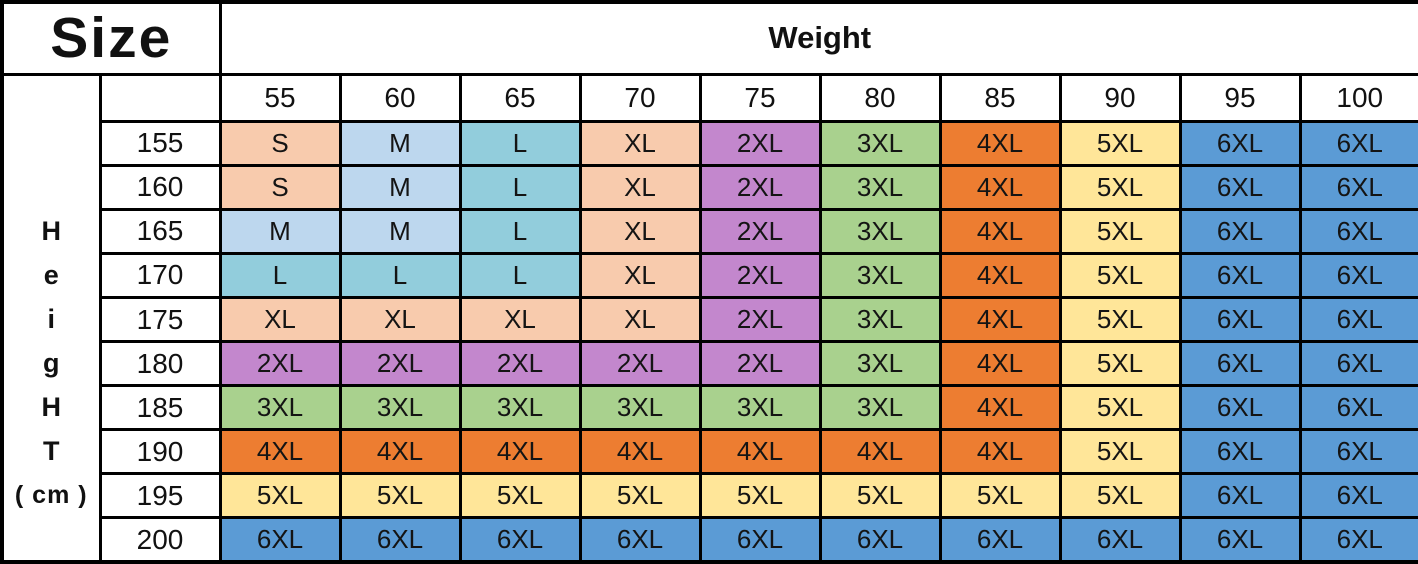 Image resolution: width=1418 pixels, height=564 pixels. What do you see at coordinates (160, 540) in the screenshot?
I see `height-header-cell: 200` at bounding box center [160, 540].